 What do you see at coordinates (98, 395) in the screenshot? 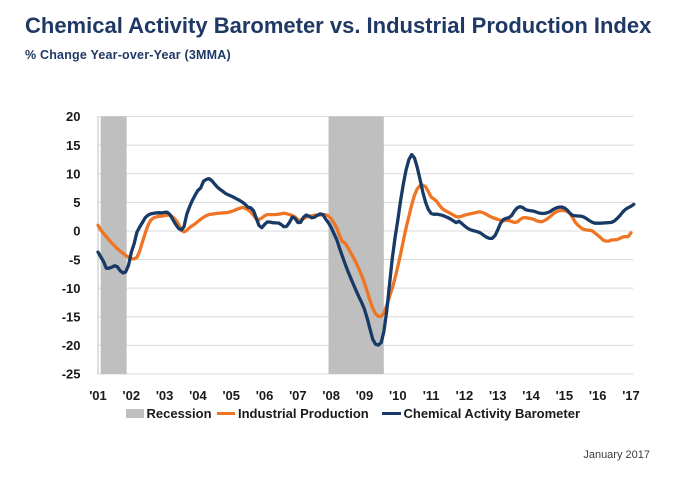
I see `x-tick-label-2001: '01` at bounding box center [98, 395].